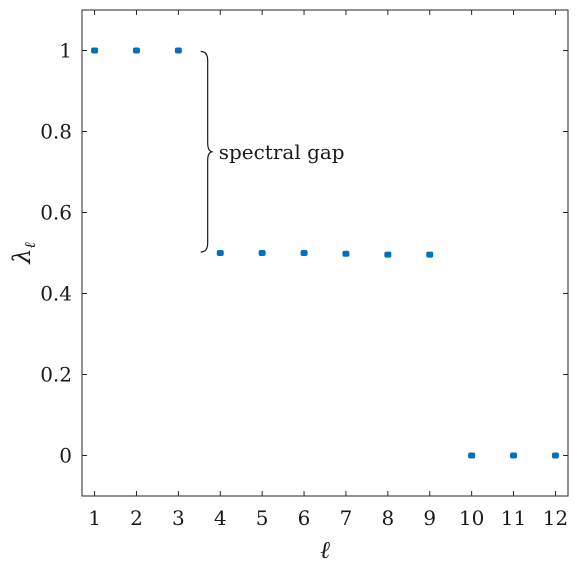  I want to click on x-tick-label: 3, so click(178, 518).